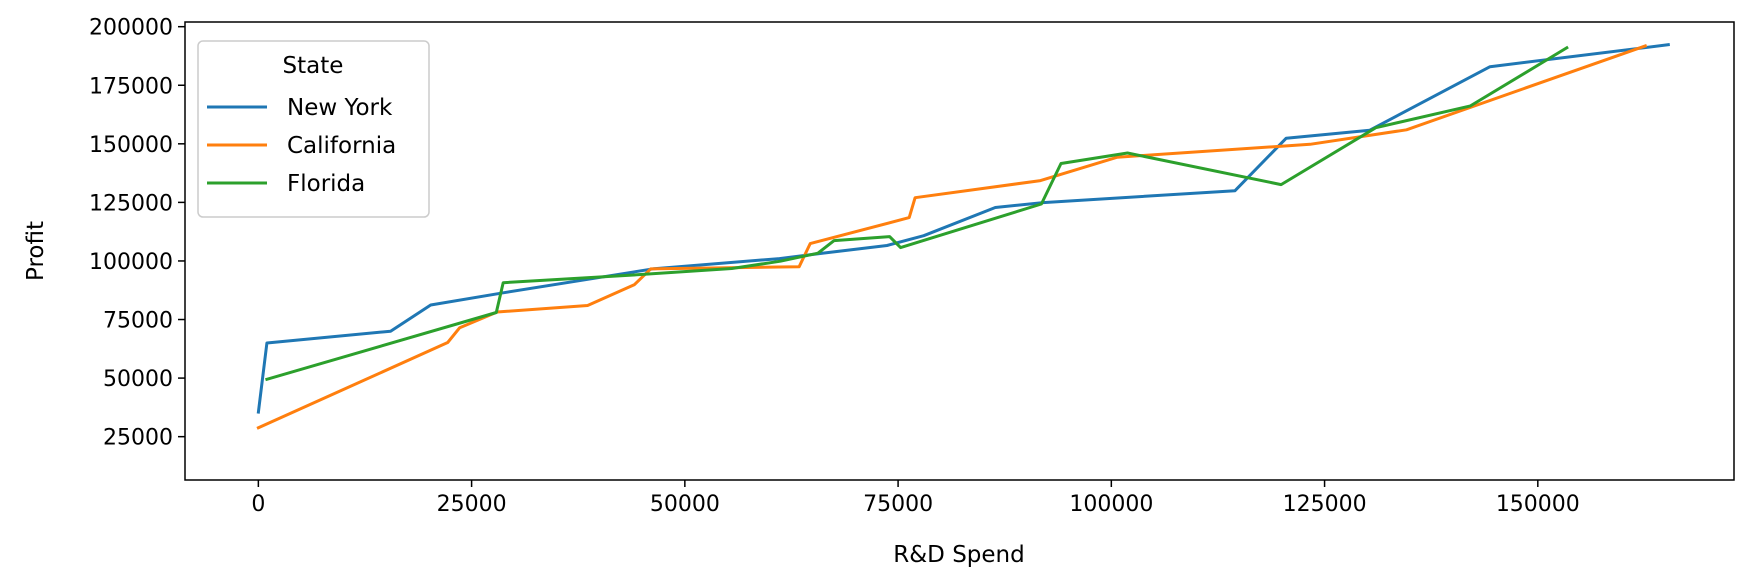 The width and height of the screenshot is (1754, 587). What do you see at coordinates (341, 146) in the screenshot?
I see `legend-label-california: California` at bounding box center [341, 146].